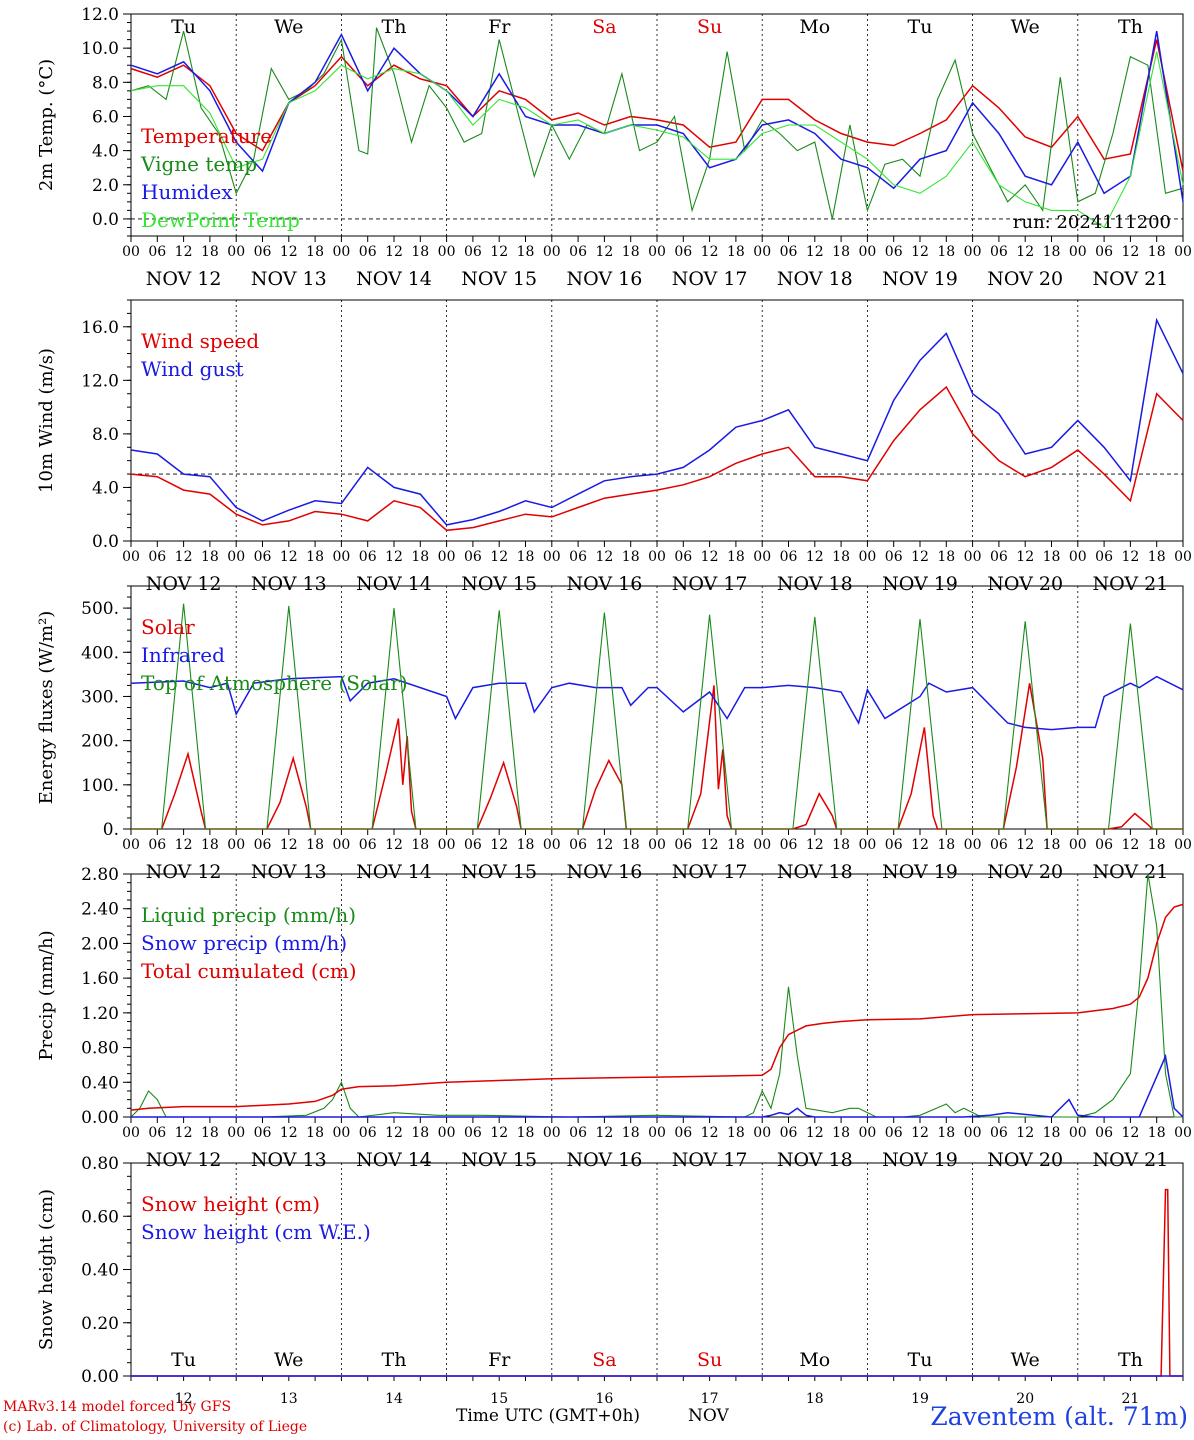  Describe the element at coordinates (815, 1399) in the screenshot. I see `x-day-number: 18` at that location.